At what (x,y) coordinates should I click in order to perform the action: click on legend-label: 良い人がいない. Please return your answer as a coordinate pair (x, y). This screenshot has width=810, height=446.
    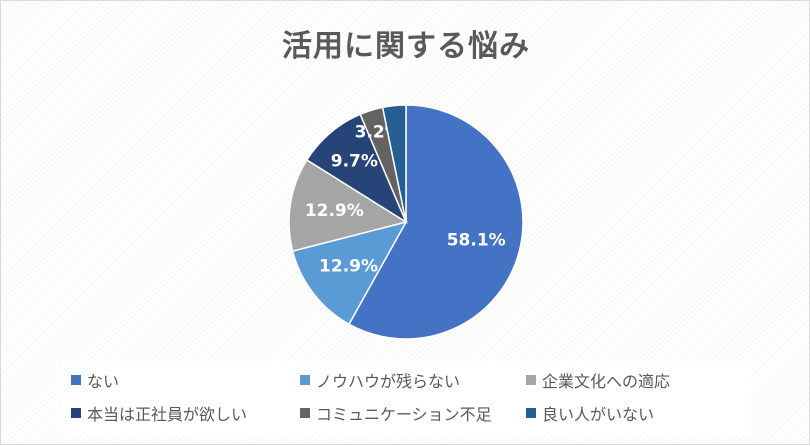
    Looking at the image, I should click on (598, 414).